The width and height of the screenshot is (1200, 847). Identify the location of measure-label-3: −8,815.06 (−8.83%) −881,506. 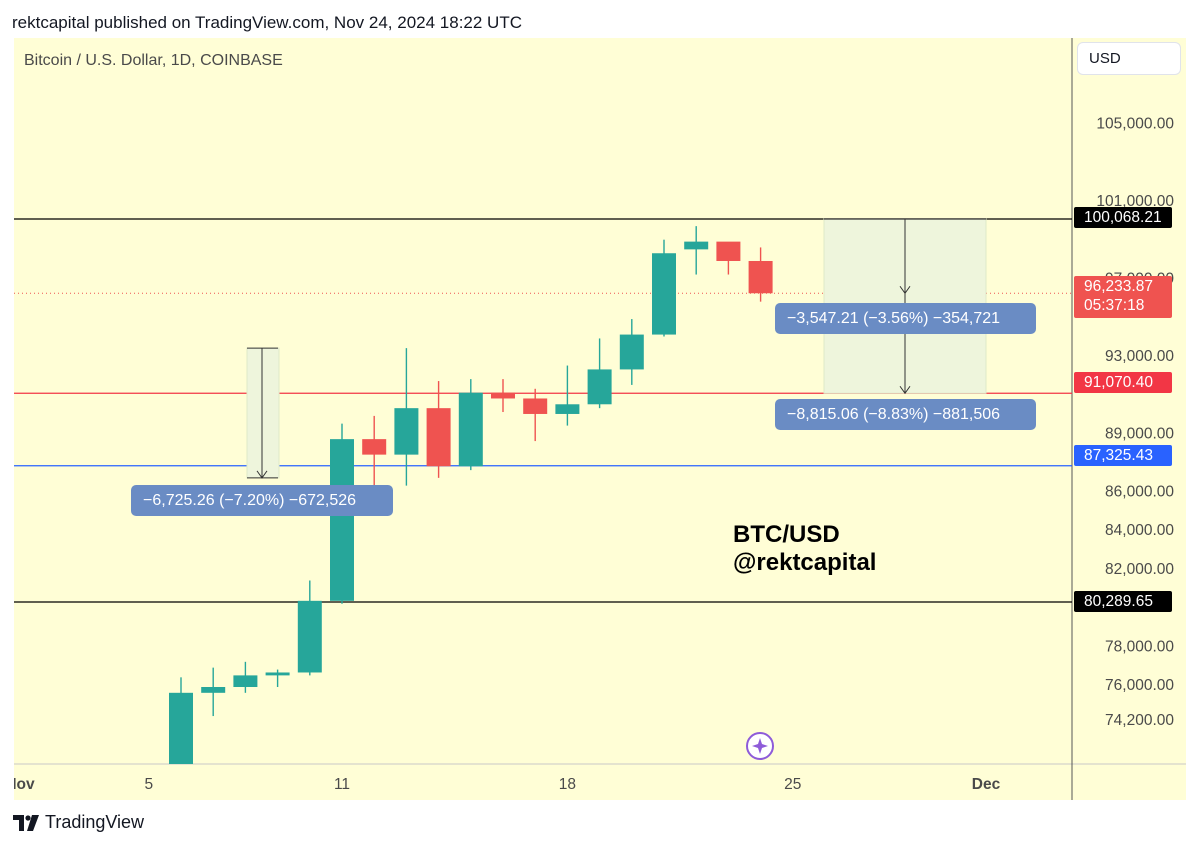
(905, 414).